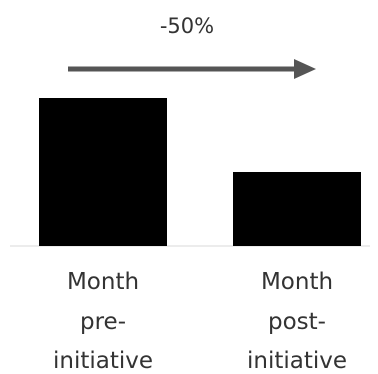  I want to click on trend-arrow-icon, so click(192, 69).